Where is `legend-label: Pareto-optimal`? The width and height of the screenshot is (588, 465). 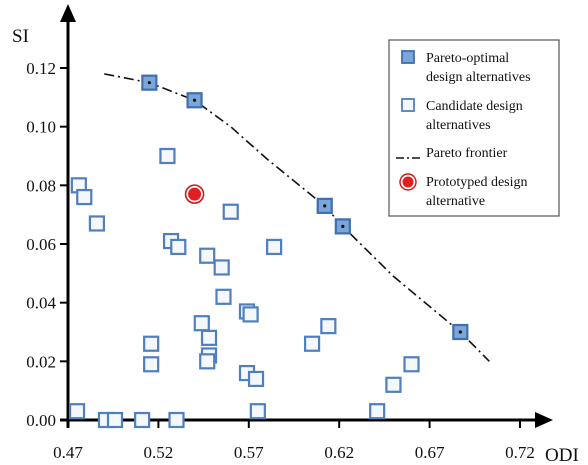
legend-label: Pareto-optimal is located at coordinates (467, 58).